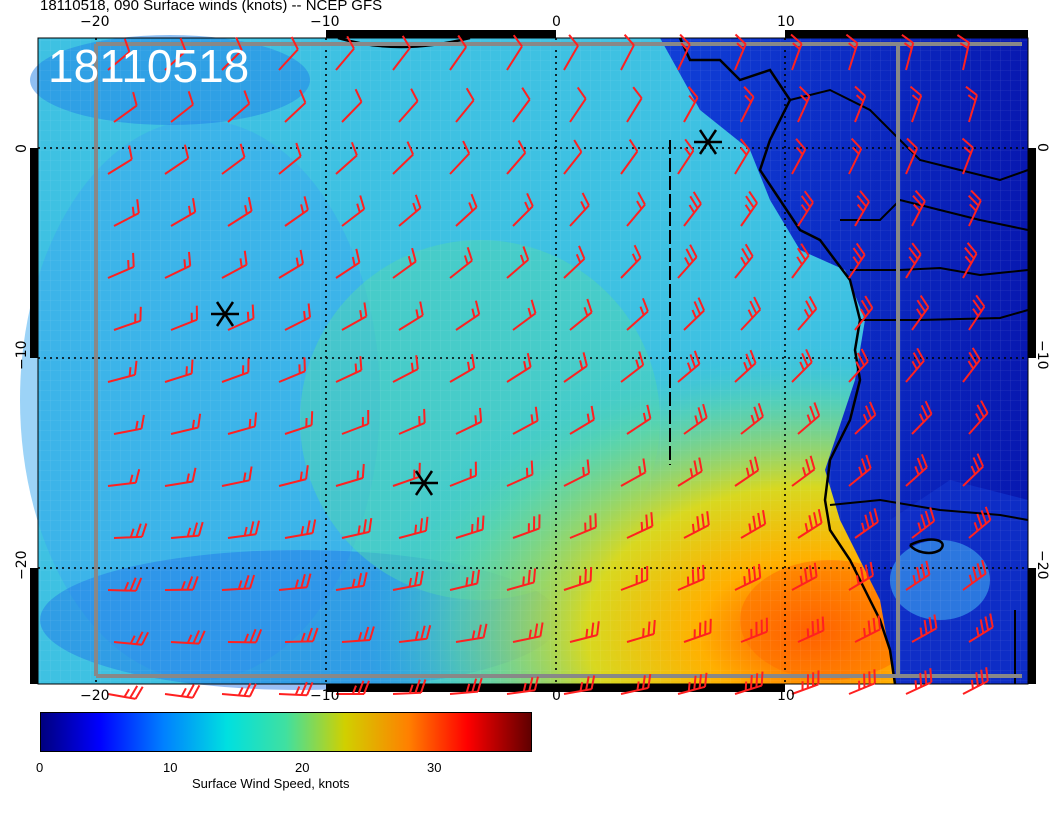 This screenshot has width=1056, height=816. What do you see at coordinates (95, 696) in the screenshot?
I see `lon-tick-bottom: −20` at bounding box center [95, 696].